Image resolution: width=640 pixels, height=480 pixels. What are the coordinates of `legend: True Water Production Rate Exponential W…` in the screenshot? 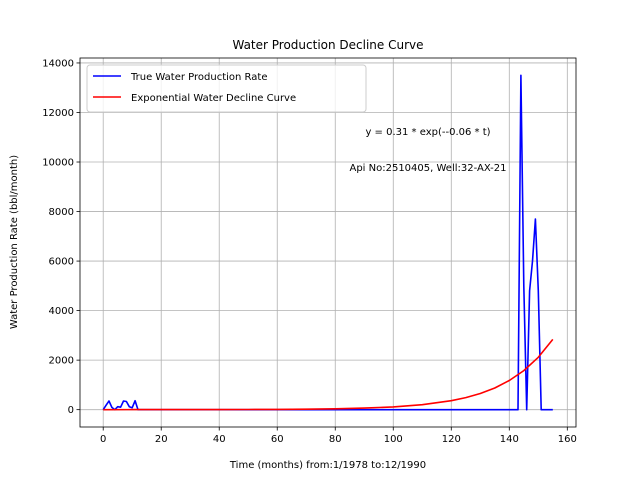 It's located at (226, 88).